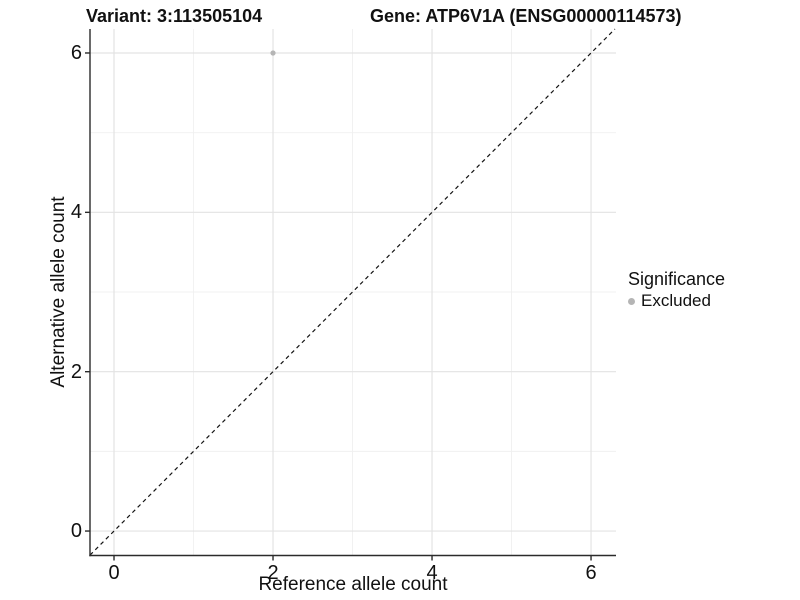 The width and height of the screenshot is (800, 600). Describe the element at coordinates (677, 279) in the screenshot. I see `legend-title: Significance` at that location.